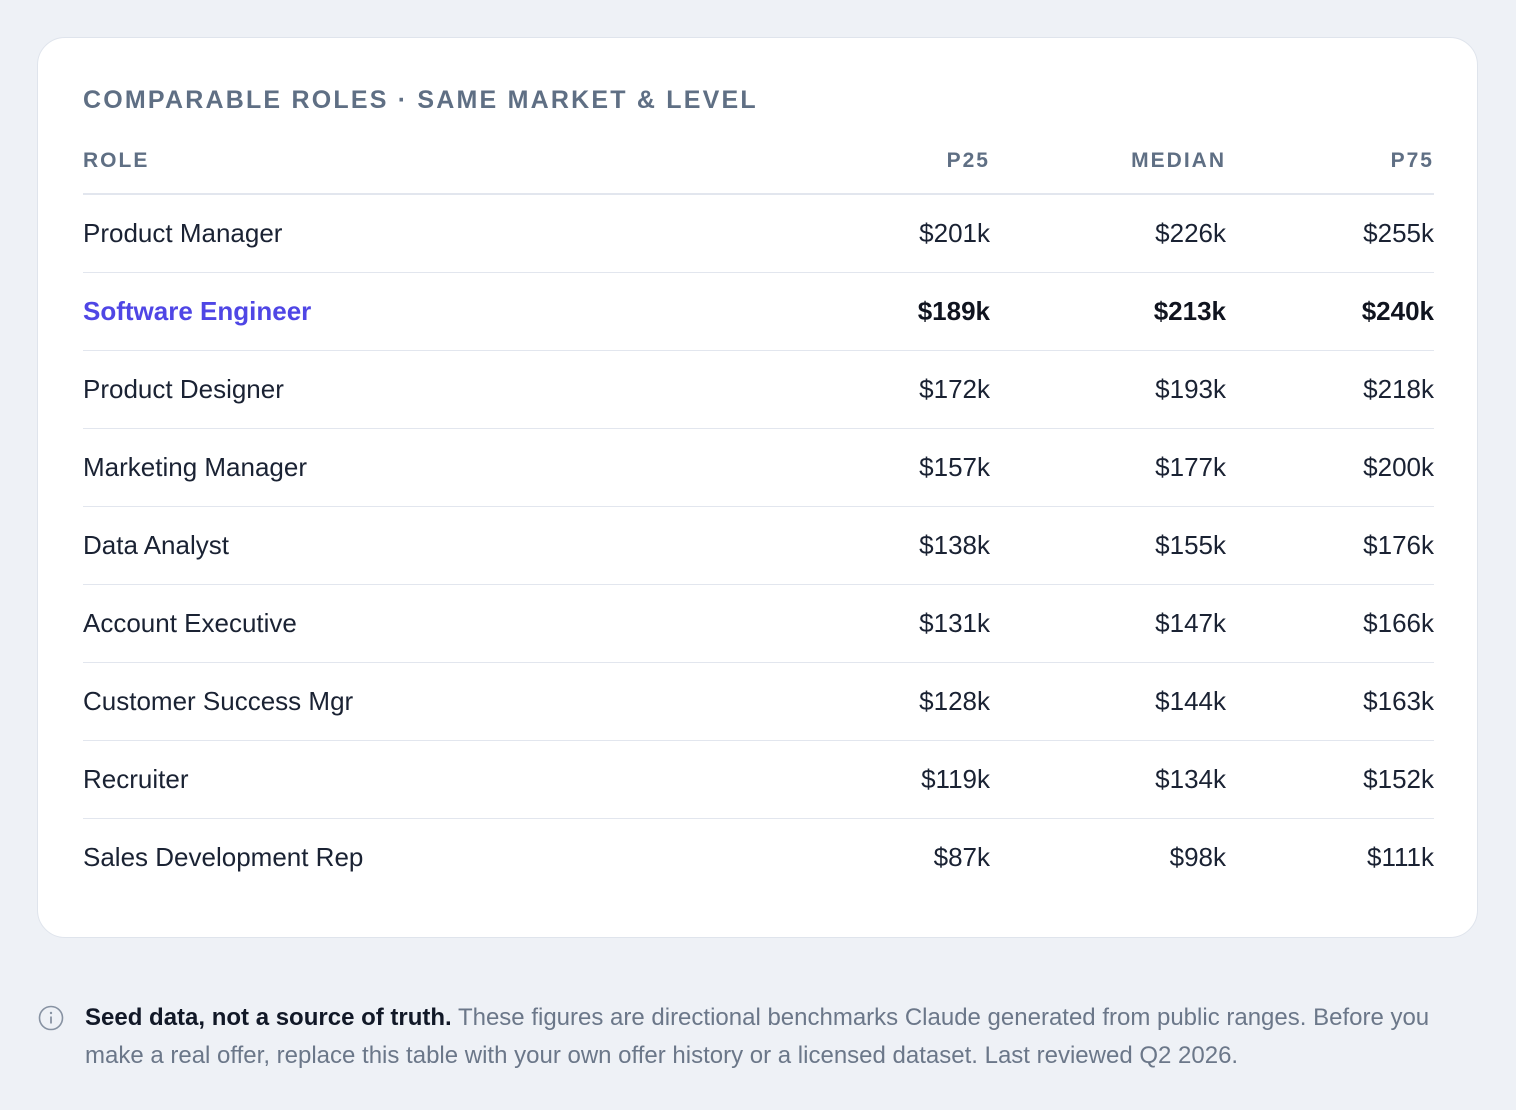 The image size is (1516, 1110). What do you see at coordinates (1190, 233) in the screenshot?
I see `value-cell: $226k` at bounding box center [1190, 233].